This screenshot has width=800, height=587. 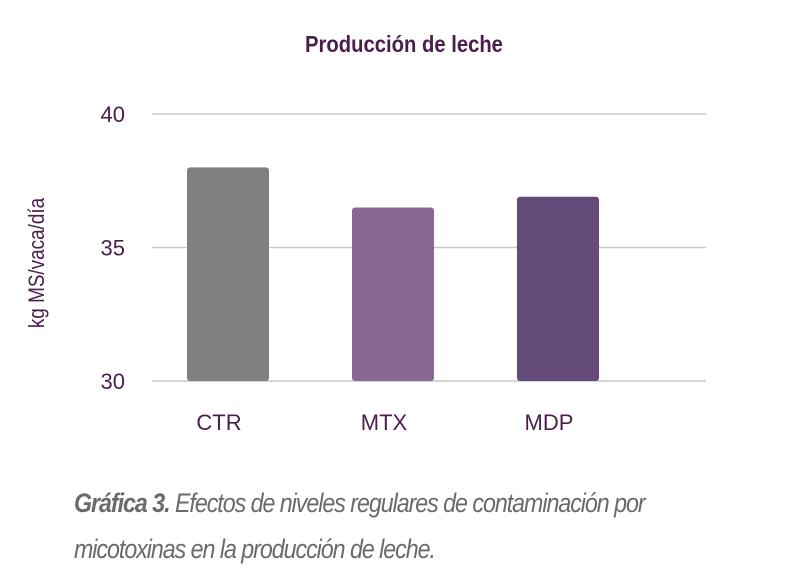 I want to click on x-tick-label: MTX, so click(x=384, y=422).